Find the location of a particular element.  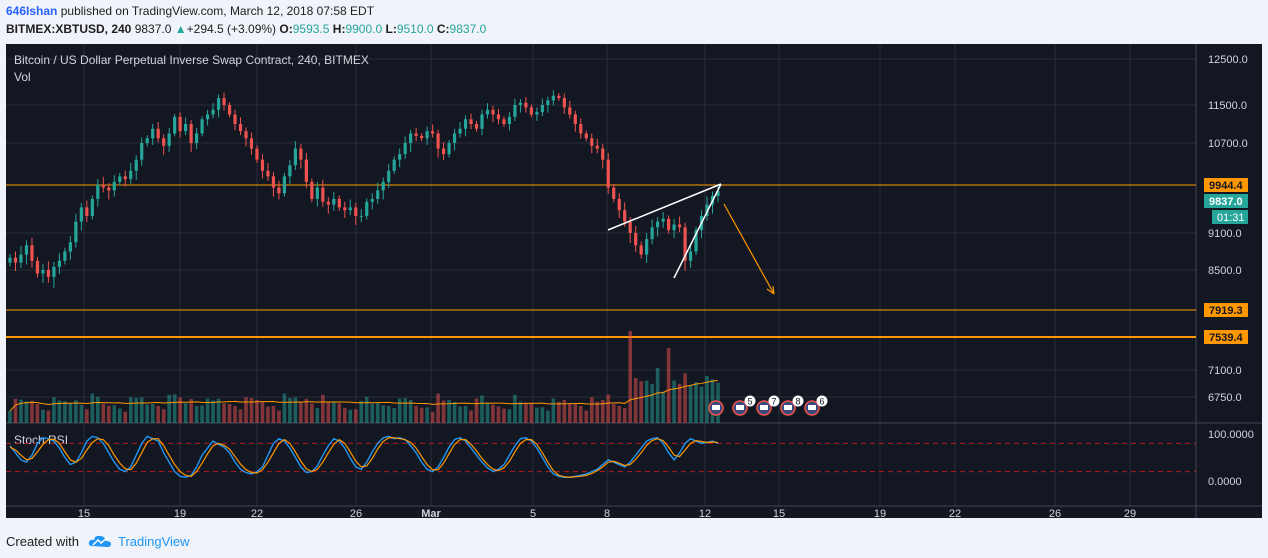

x-tick-label: 22 is located at coordinates (257, 513).